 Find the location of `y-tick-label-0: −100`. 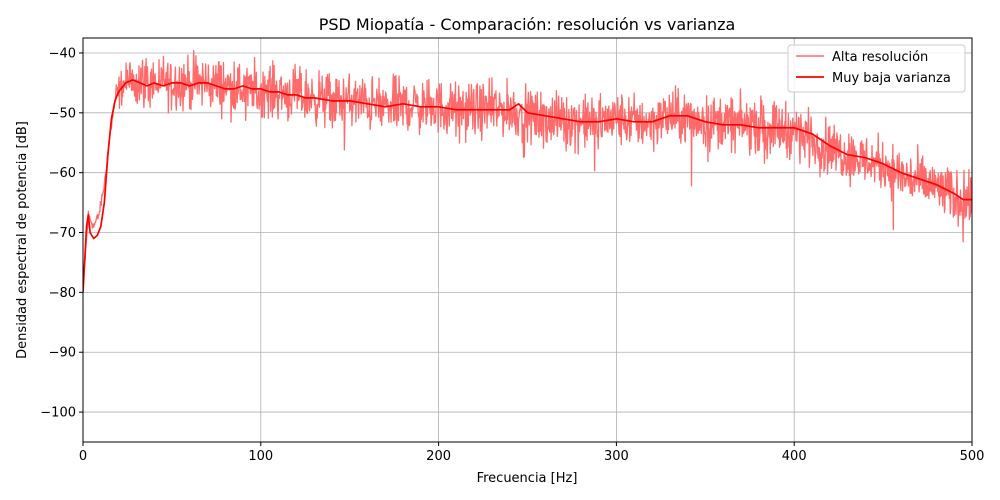

y-tick-label-0: −100 is located at coordinates (58, 413).